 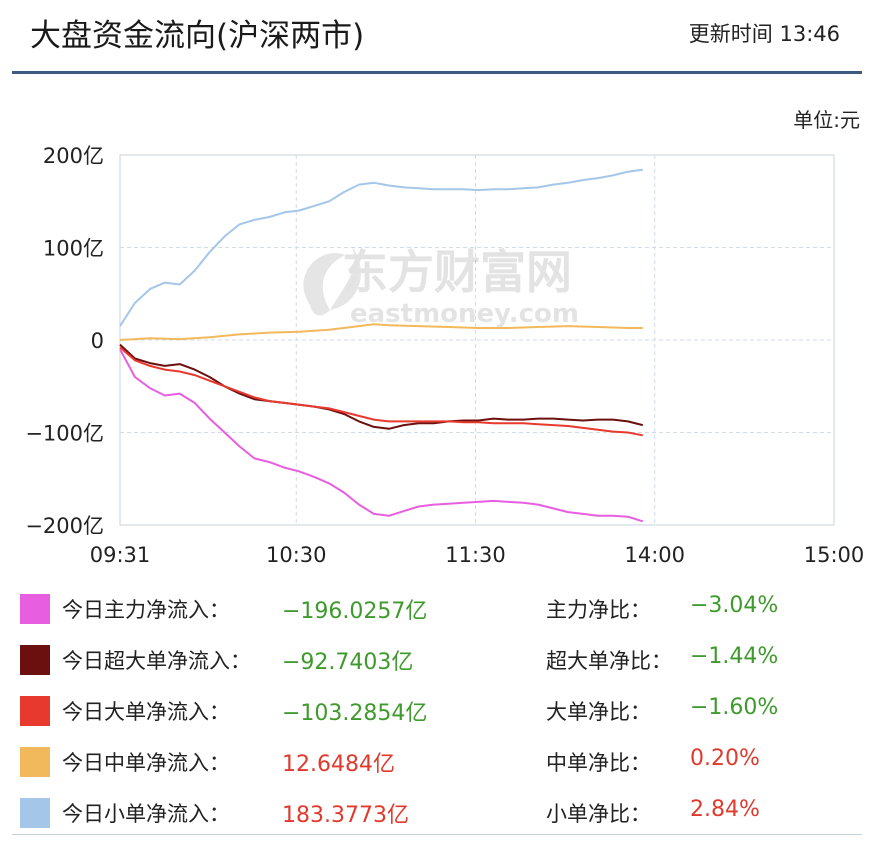 What do you see at coordinates (146, 610) in the screenshot?
I see `legend-label: 今日主力净流入：` at bounding box center [146, 610].